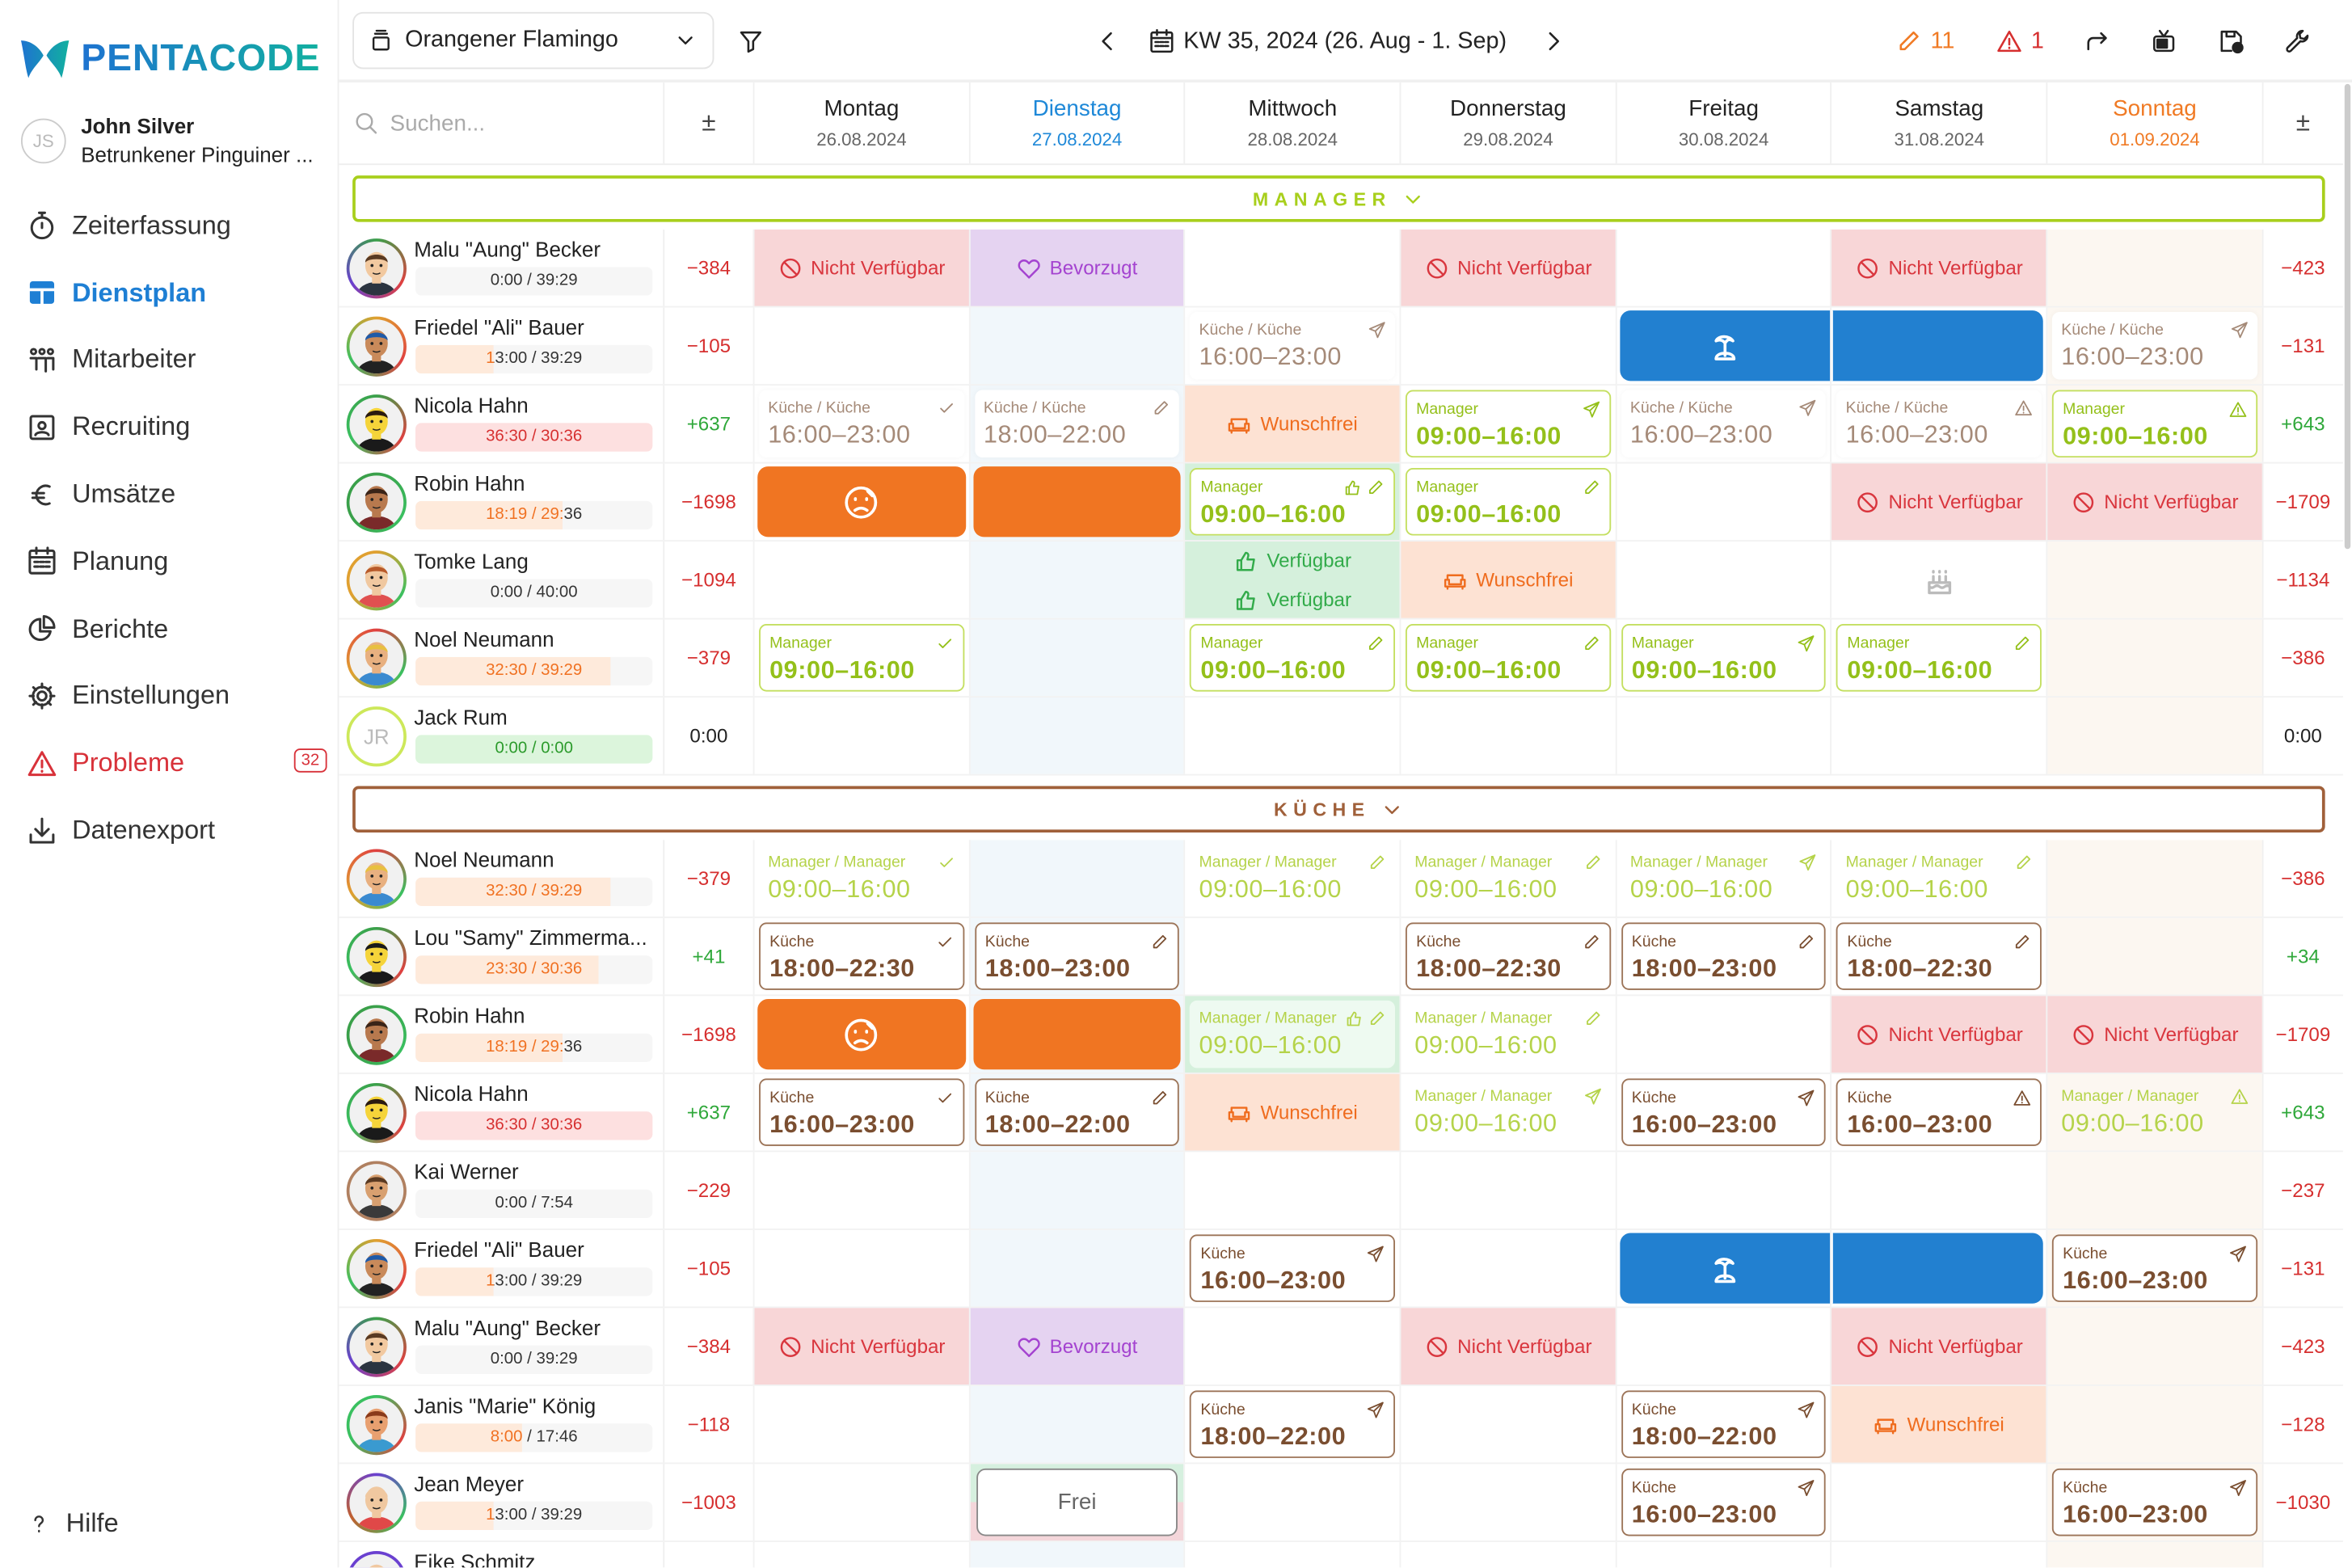  I want to click on employee-info: Nicola Hahn 36:30 / 30:36, so click(501, 1112).